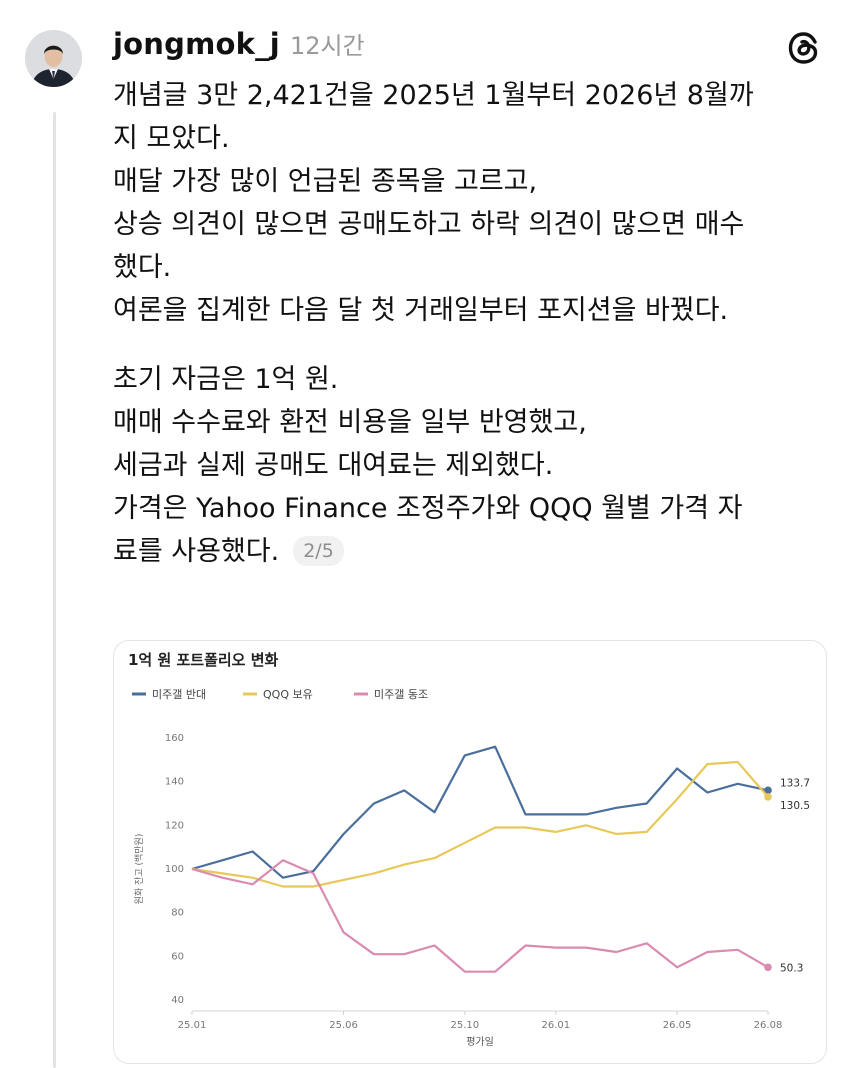 The image size is (850, 1068). I want to click on series-end-label: 133.7, so click(795, 783).